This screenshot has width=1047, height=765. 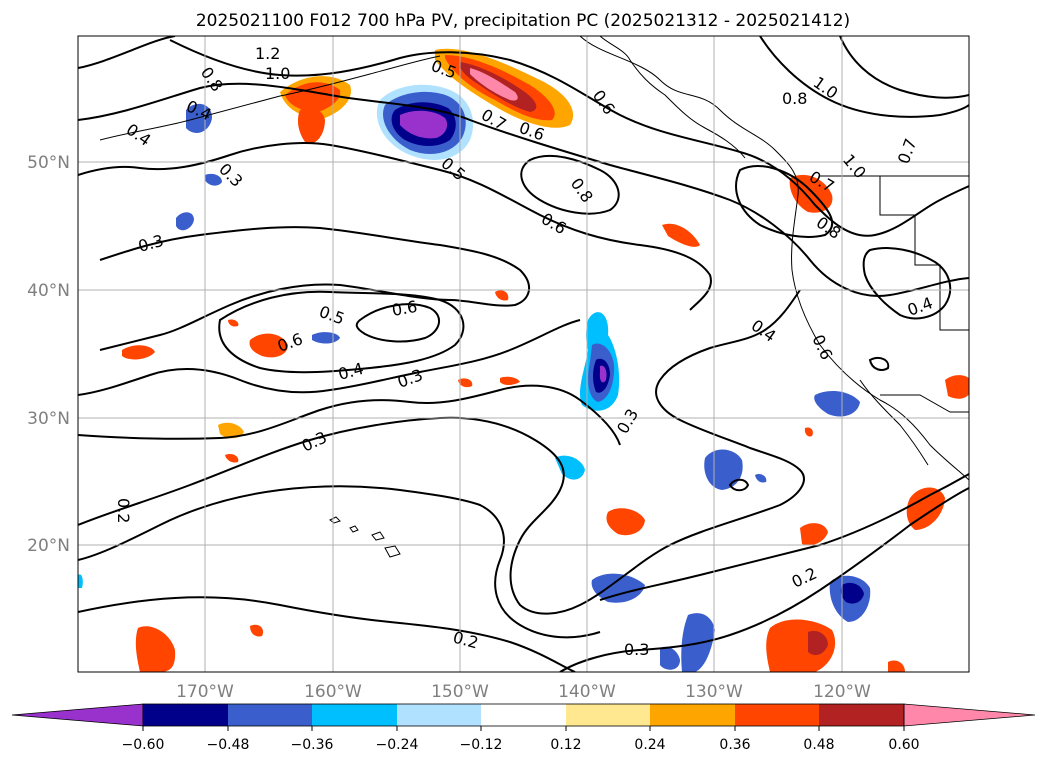 What do you see at coordinates (969, 715) in the screenshot?
I see `colorbar-extend-high` at bounding box center [969, 715].